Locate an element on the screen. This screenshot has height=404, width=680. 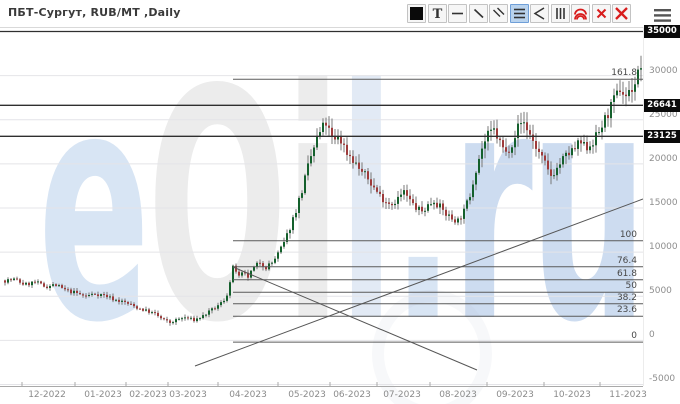
month-label-09-2023: 09-2023 is located at coordinates (515, 395).